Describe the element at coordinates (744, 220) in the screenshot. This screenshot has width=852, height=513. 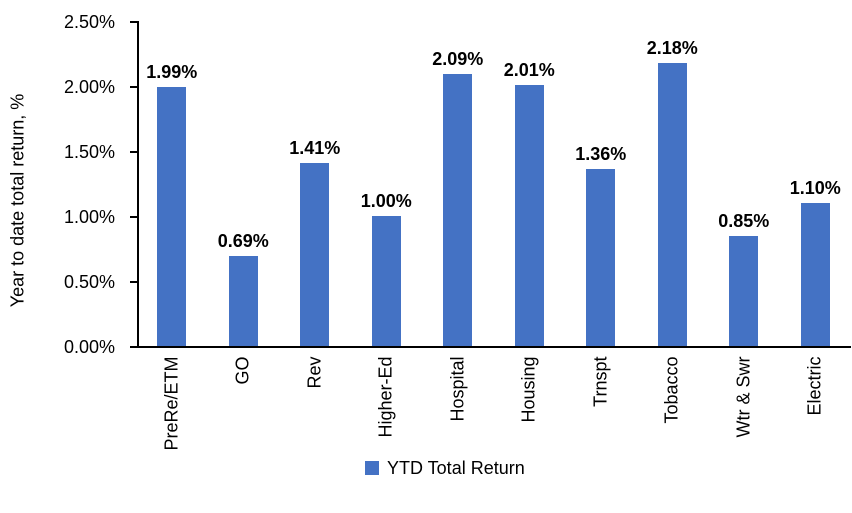
I see `bar-value-label: 0.85%` at that location.